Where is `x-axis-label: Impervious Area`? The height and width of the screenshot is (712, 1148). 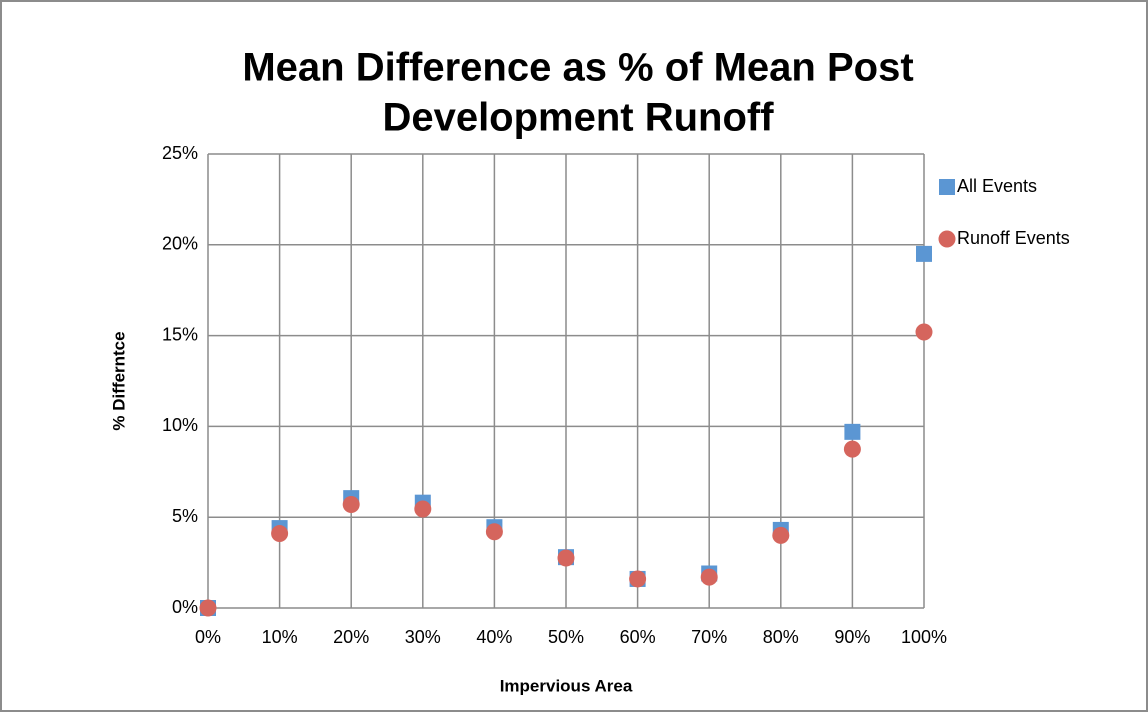 x-axis-label: Impervious Area is located at coordinates (566, 685).